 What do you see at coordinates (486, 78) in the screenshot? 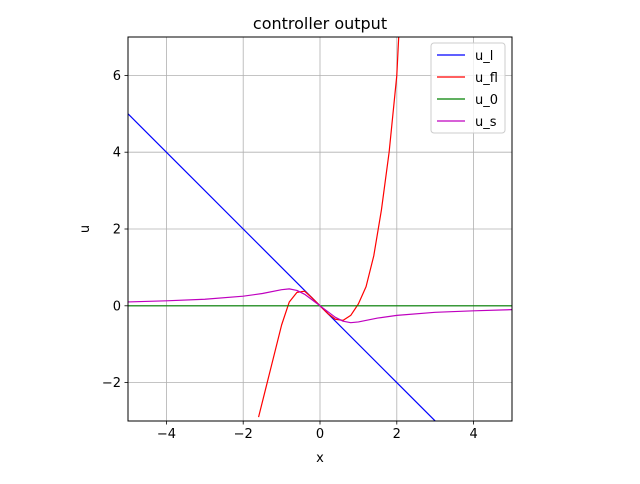
I see `legend-label: u_fl` at bounding box center [486, 78].